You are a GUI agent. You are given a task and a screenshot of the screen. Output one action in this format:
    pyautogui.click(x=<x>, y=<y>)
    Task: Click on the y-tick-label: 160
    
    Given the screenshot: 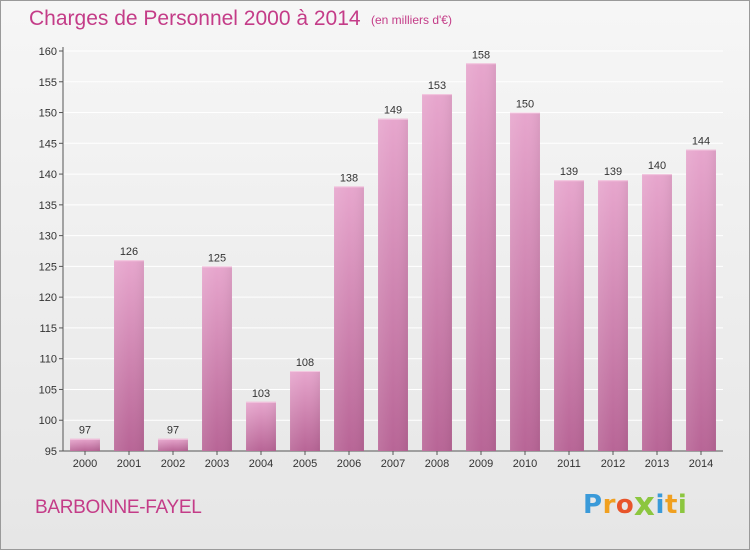 What is the action you would take?
    pyautogui.click(x=48, y=52)
    